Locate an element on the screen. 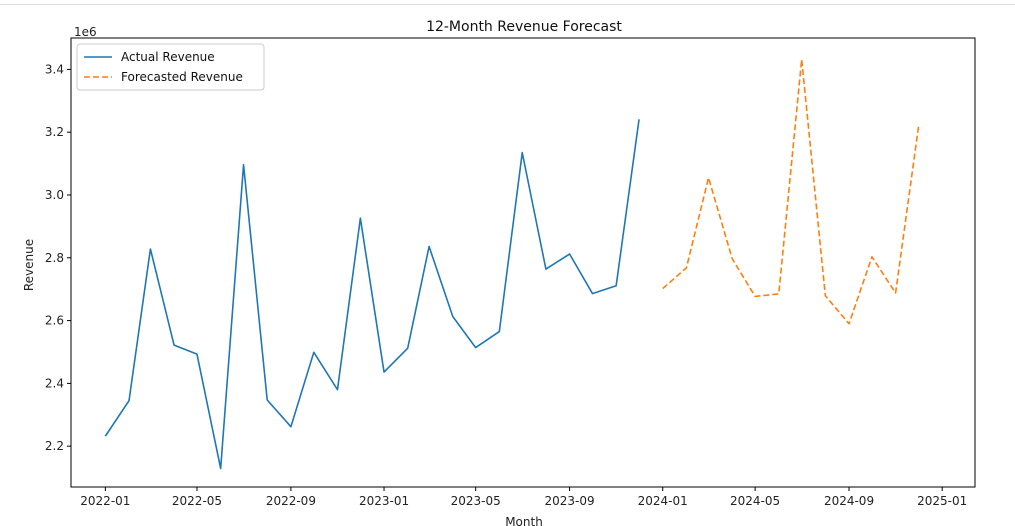 This screenshot has width=1015, height=526. legend-label-forecasted-revenue: Forecasted Revenue is located at coordinates (182, 77).